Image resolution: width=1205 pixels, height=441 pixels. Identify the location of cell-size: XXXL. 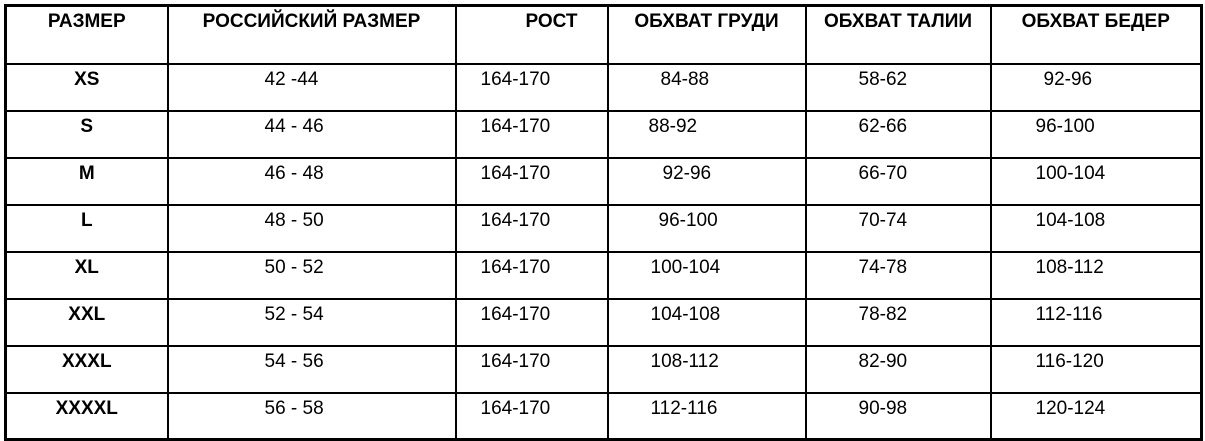
(86, 369).